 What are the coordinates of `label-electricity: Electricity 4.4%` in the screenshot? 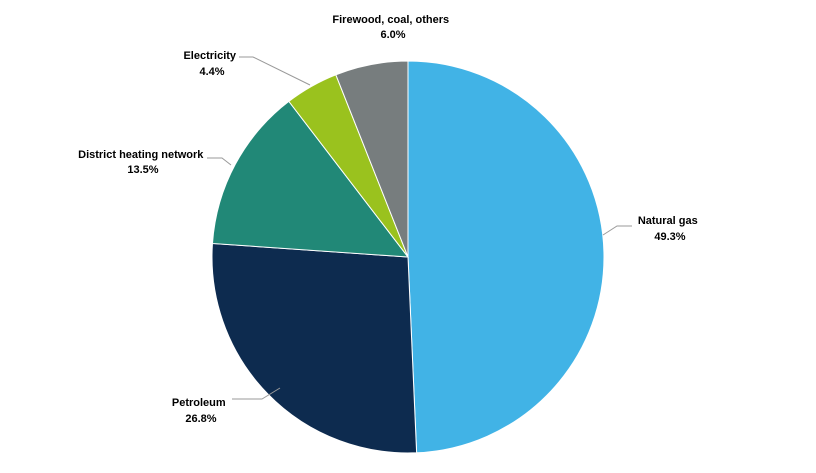 It's located at (211, 62).